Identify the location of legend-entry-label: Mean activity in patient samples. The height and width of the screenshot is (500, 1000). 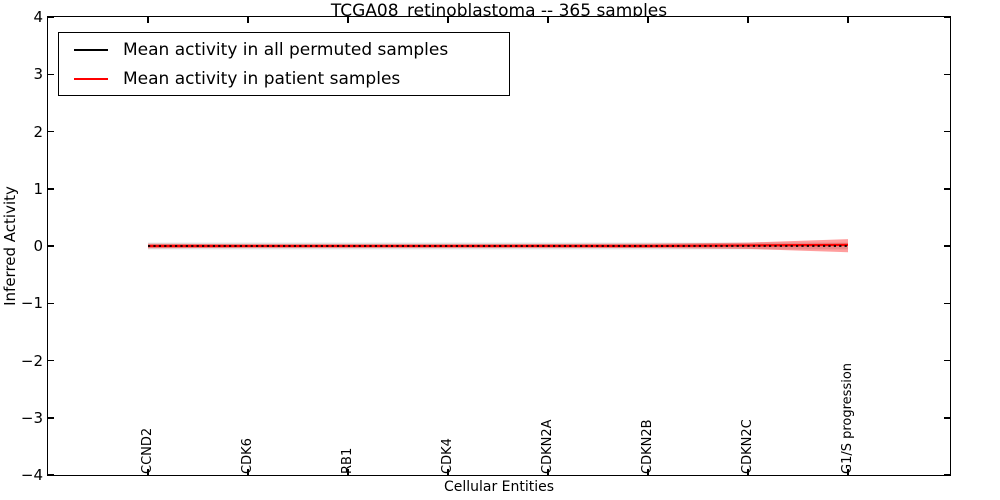
(262, 78).